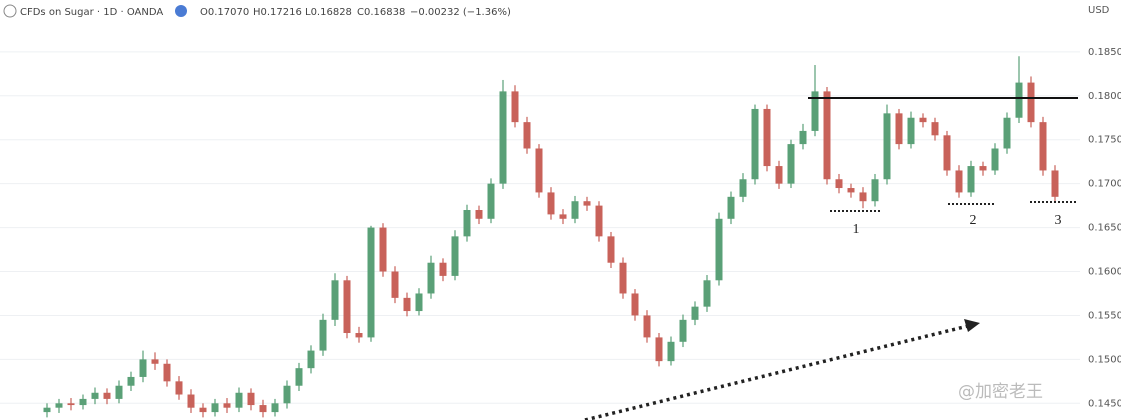 The image size is (1121, 420). I want to click on annotation: 1, so click(856, 229).